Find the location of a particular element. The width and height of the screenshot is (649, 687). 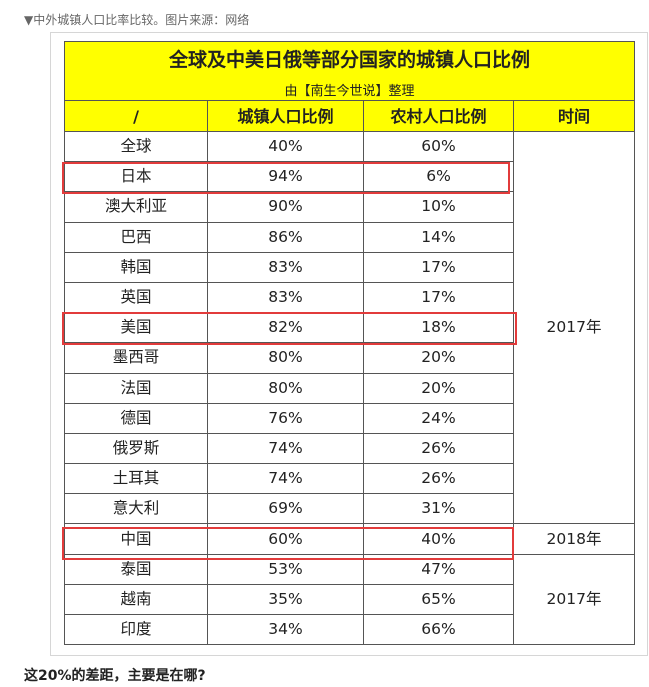

country-cell: 俄罗斯 is located at coordinates (136, 448).